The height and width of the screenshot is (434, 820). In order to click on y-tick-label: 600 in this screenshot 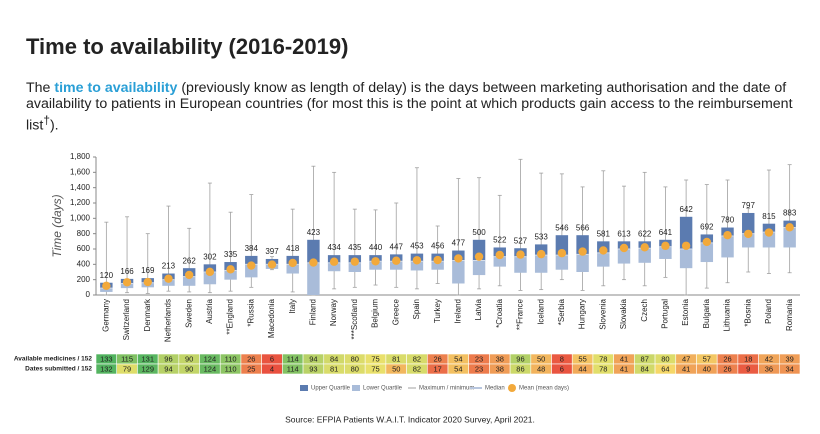, I will do `click(84, 248)`.